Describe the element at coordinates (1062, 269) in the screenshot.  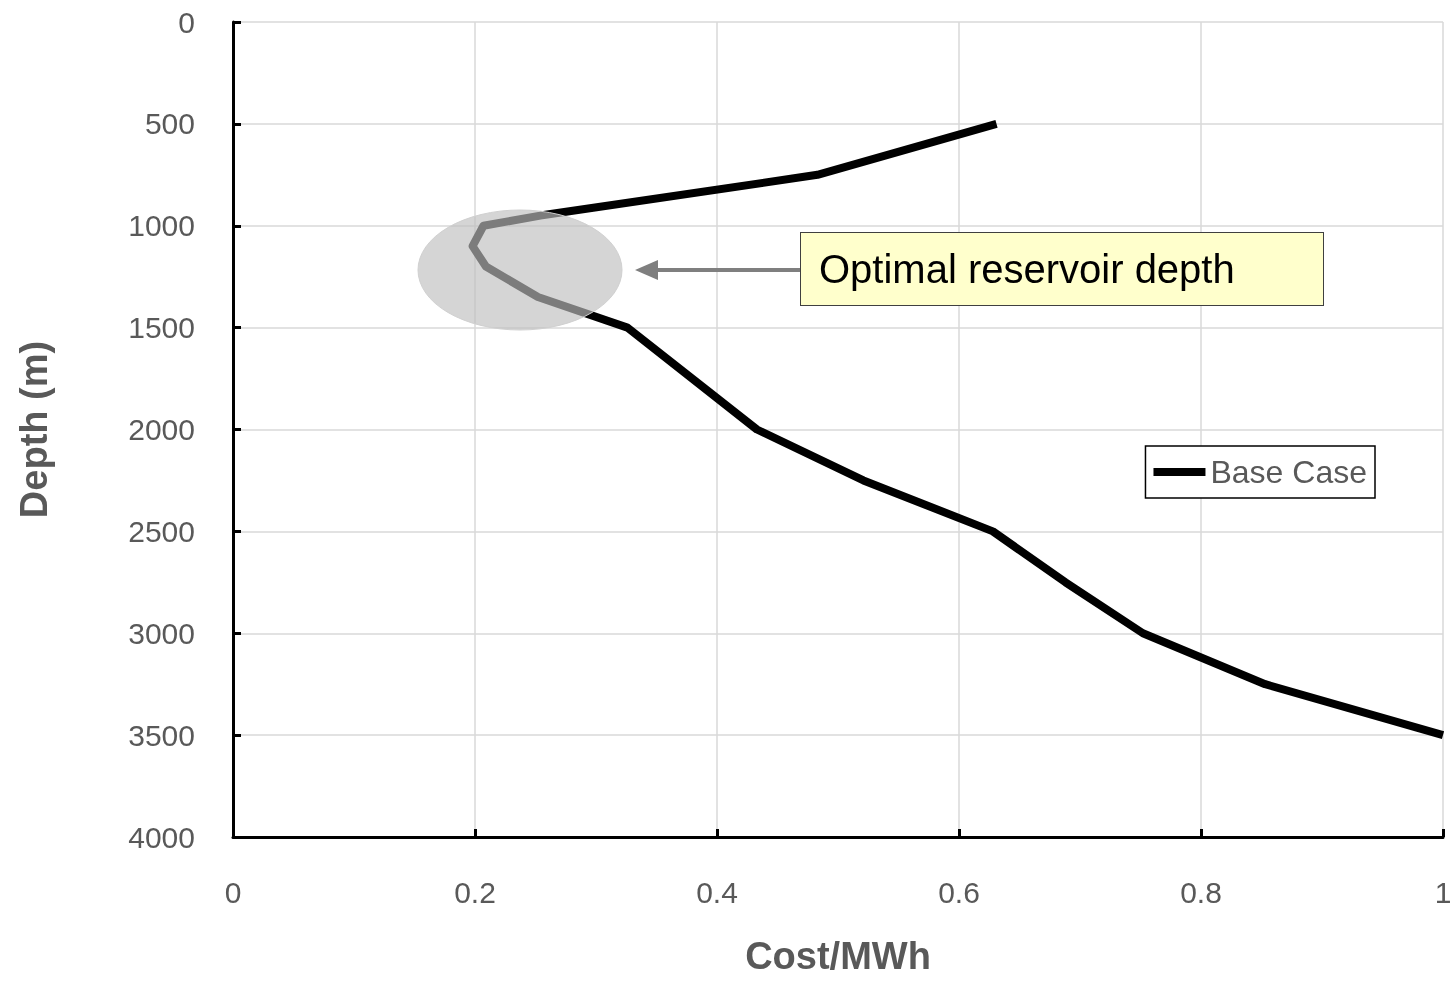
I see `annotation: Optimal reservoir depth` at that location.